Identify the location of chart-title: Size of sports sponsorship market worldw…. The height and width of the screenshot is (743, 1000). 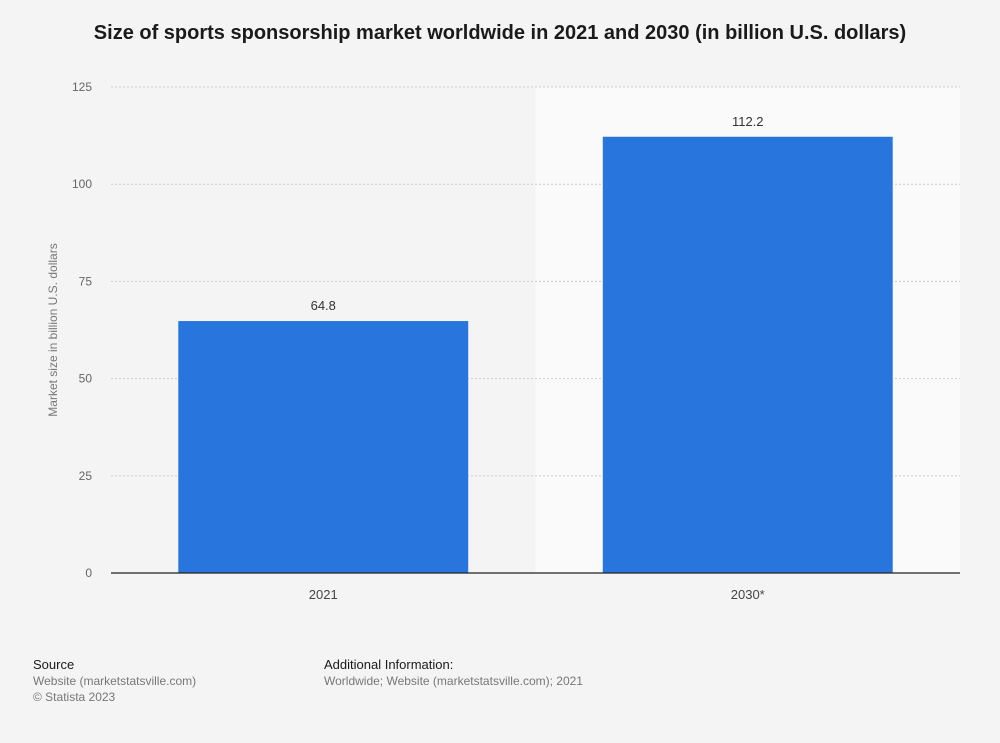
(500, 33).